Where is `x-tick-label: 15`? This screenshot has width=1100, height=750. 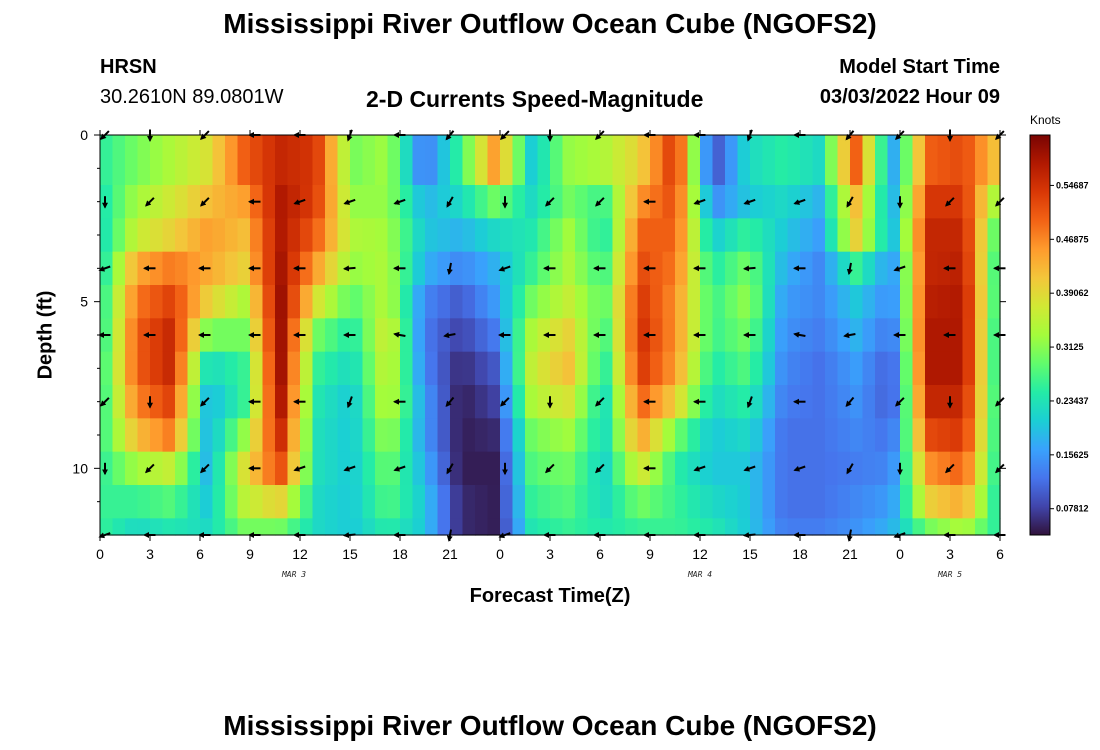 x-tick-label: 15 is located at coordinates (350, 554).